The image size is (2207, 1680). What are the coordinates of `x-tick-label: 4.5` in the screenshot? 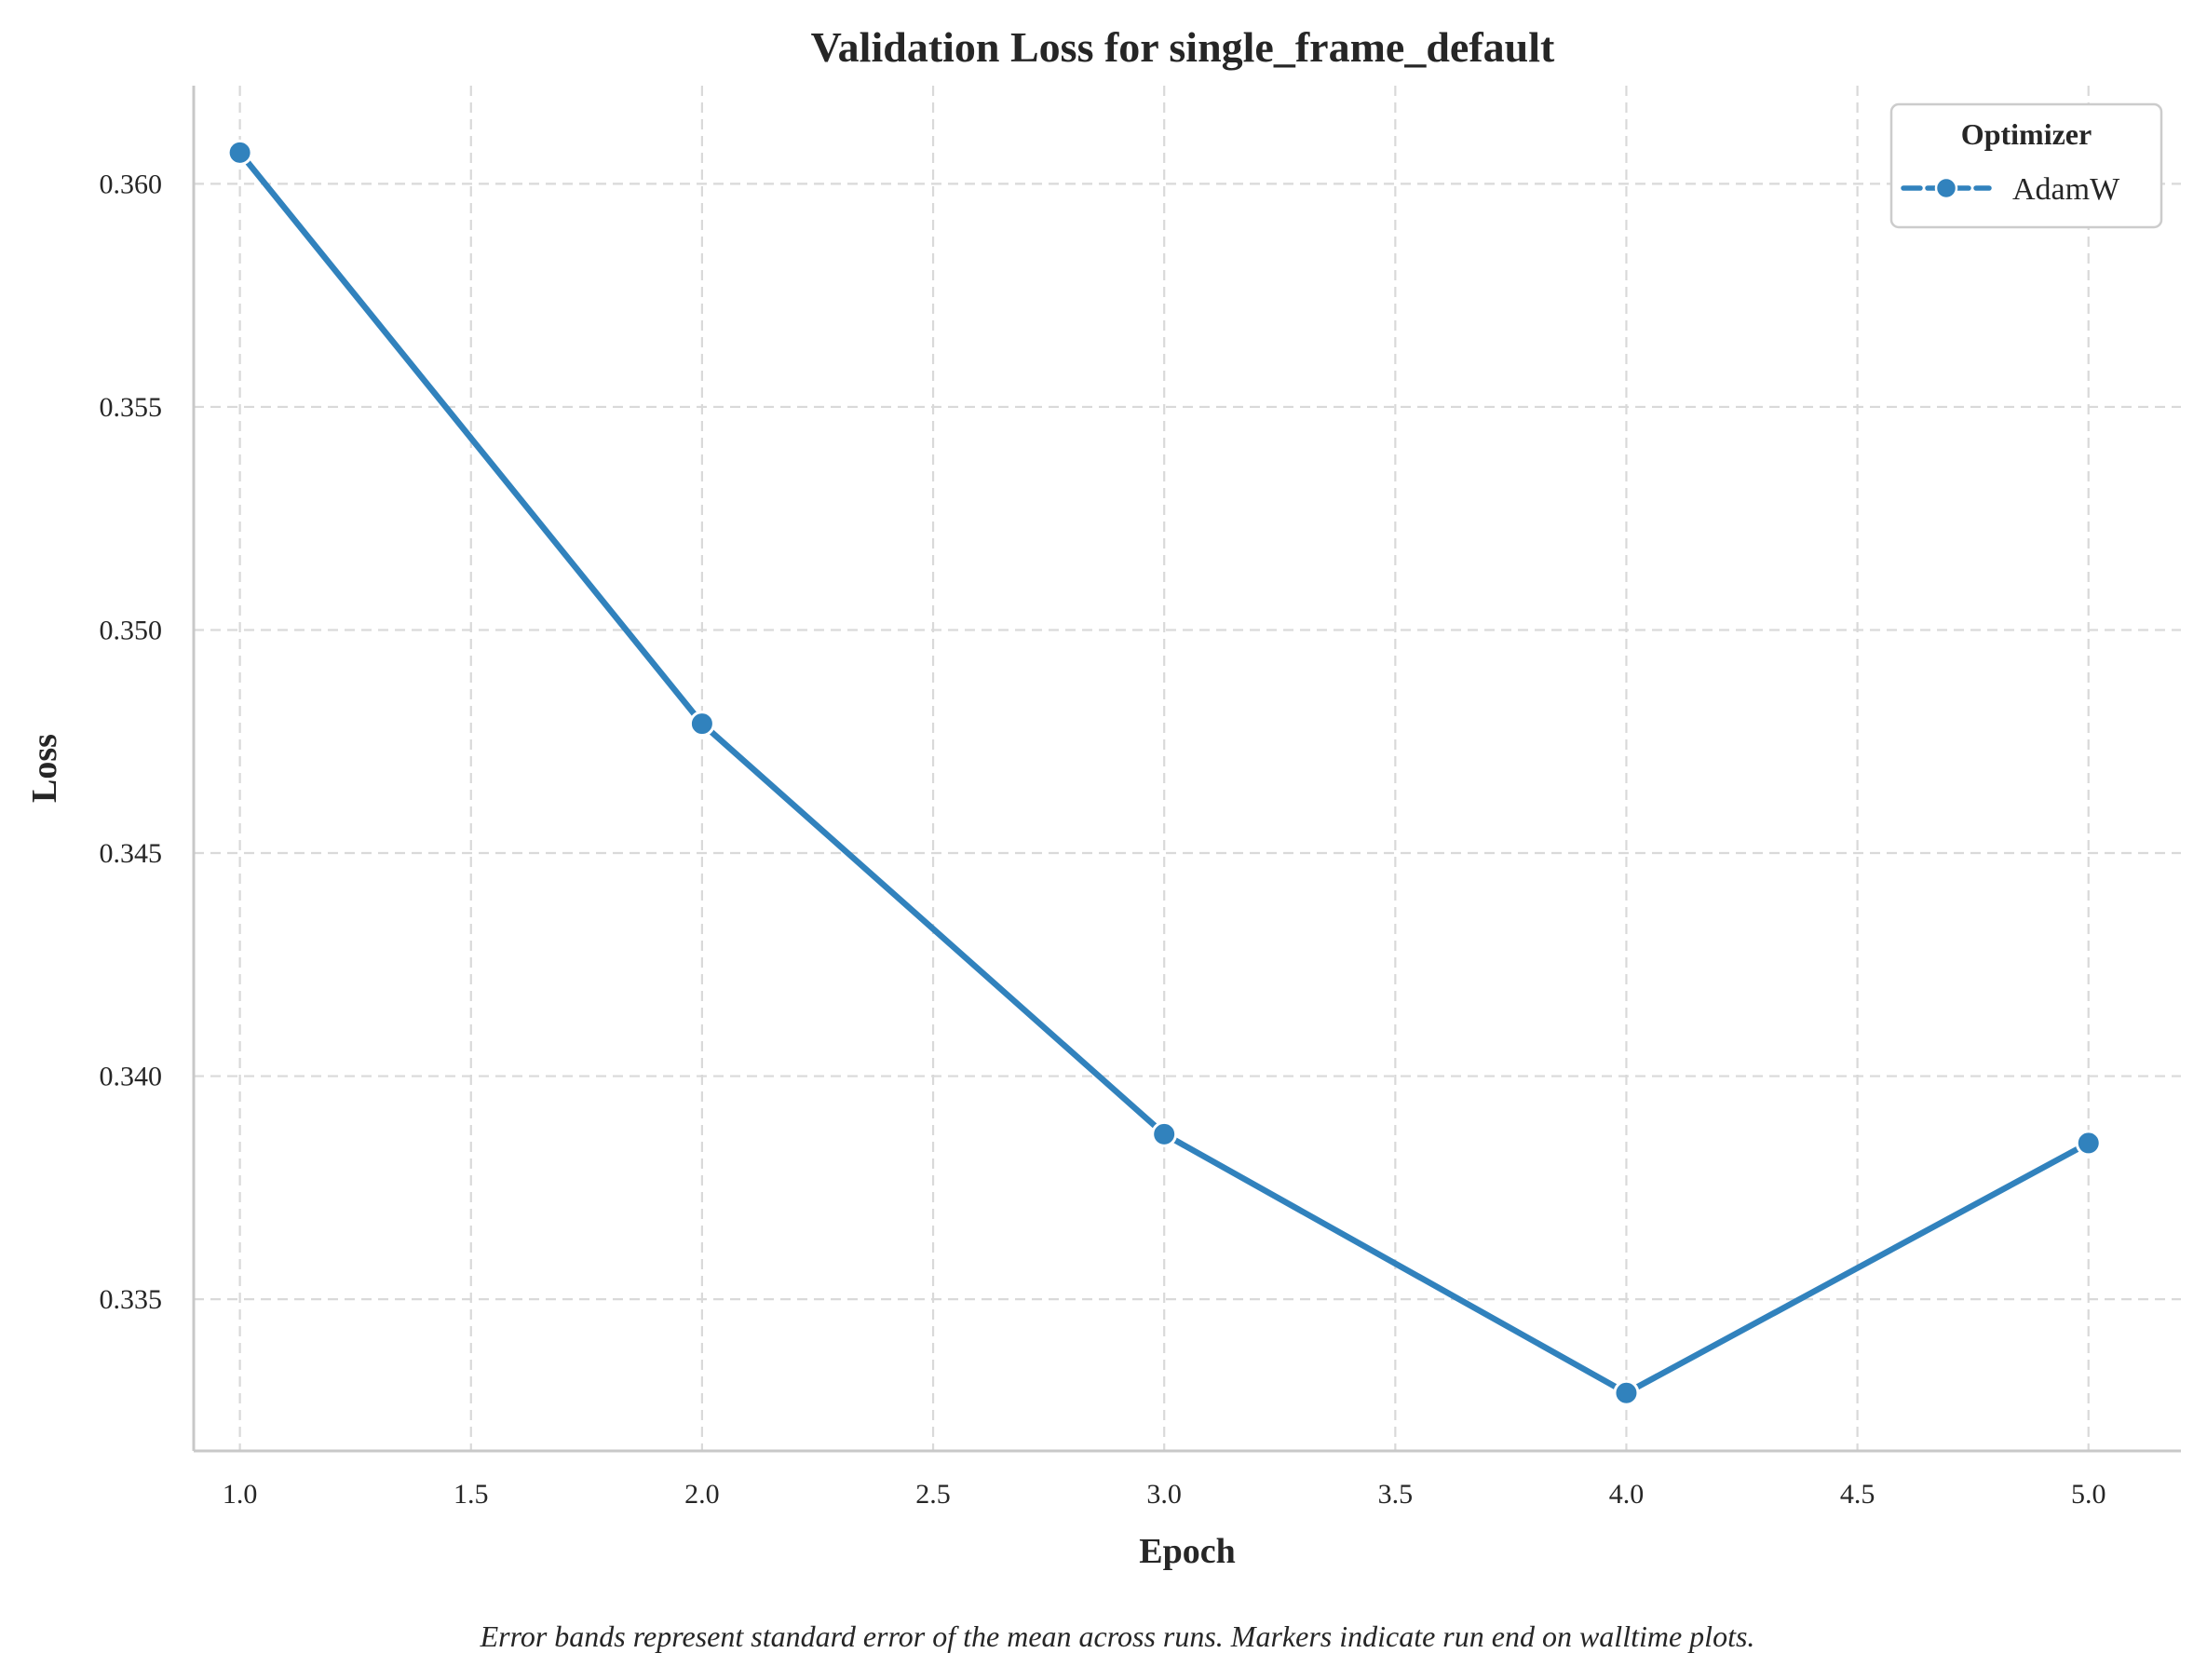 It's located at (1857, 1494).